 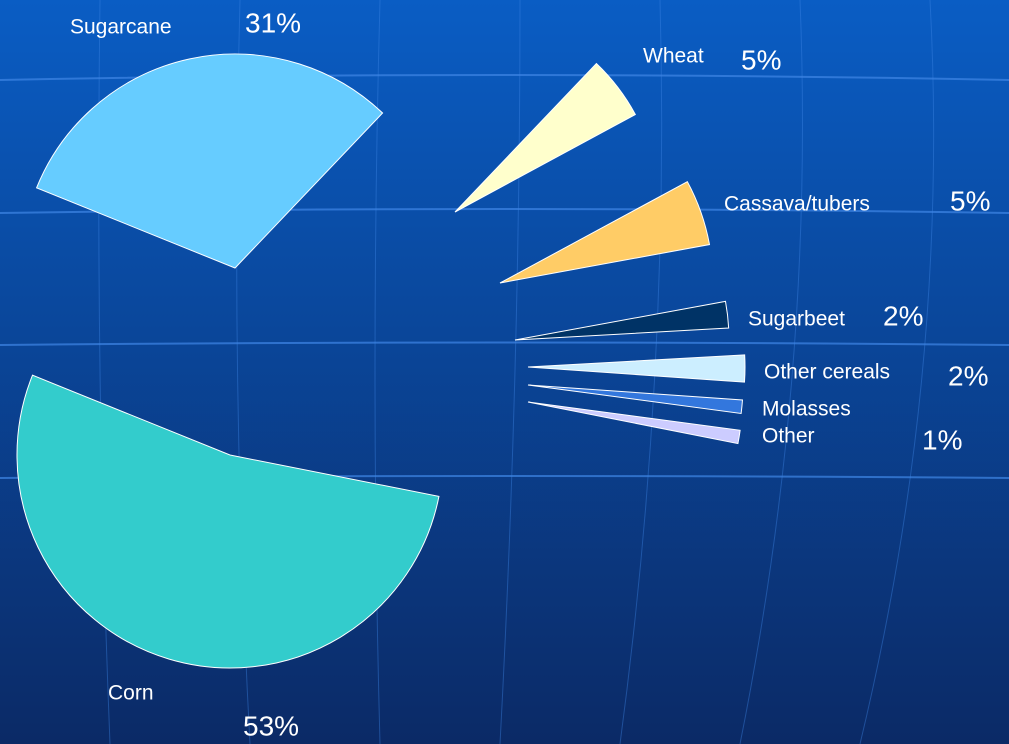 I want to click on category-label: Other cereals, so click(x=827, y=372).